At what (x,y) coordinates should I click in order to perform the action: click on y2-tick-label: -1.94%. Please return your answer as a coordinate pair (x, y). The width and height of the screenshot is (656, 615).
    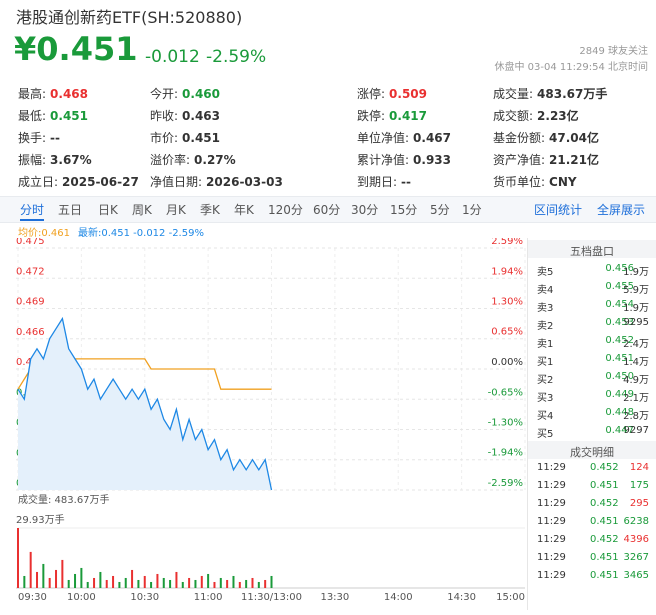
    Looking at the image, I should click on (505, 453).